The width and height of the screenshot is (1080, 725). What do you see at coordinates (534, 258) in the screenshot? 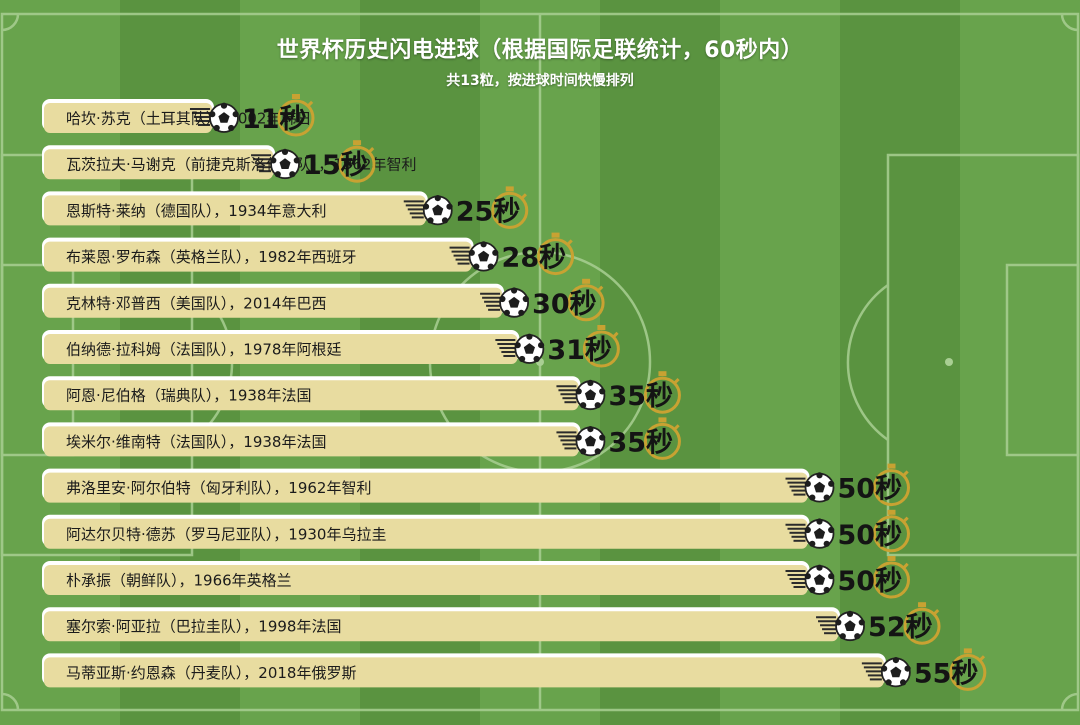
I see `value-label: 28秒` at bounding box center [534, 258].